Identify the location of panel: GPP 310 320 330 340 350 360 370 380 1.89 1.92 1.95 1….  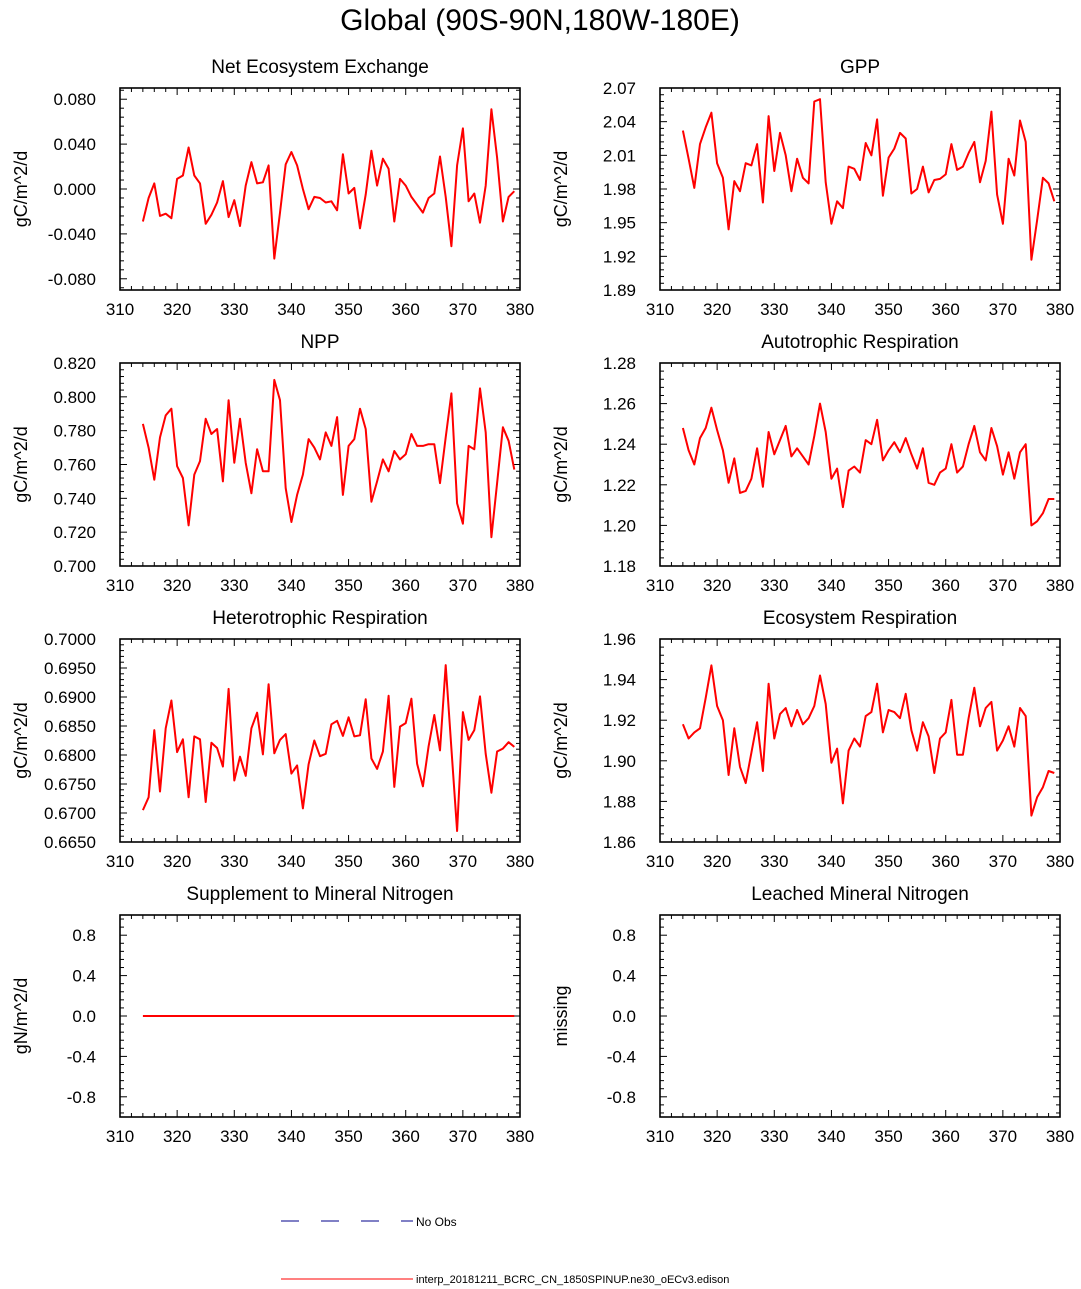
(812, 188).